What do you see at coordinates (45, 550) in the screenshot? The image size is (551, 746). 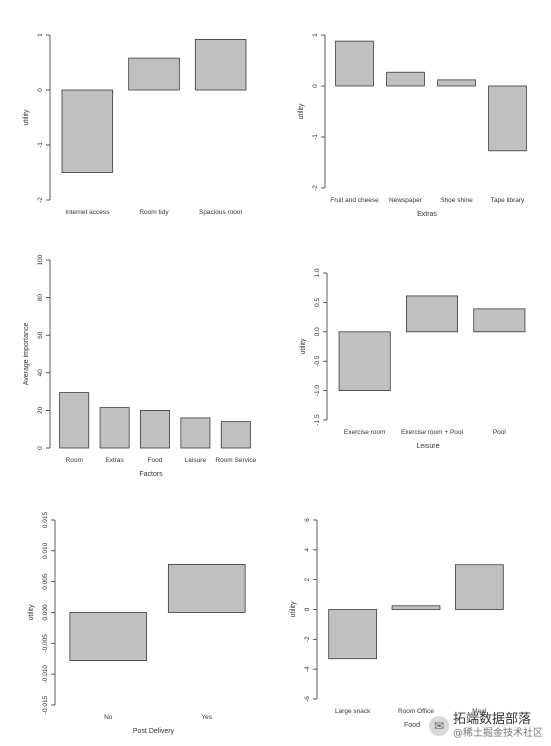 I see `y-tick-label: 0.010` at bounding box center [45, 550].